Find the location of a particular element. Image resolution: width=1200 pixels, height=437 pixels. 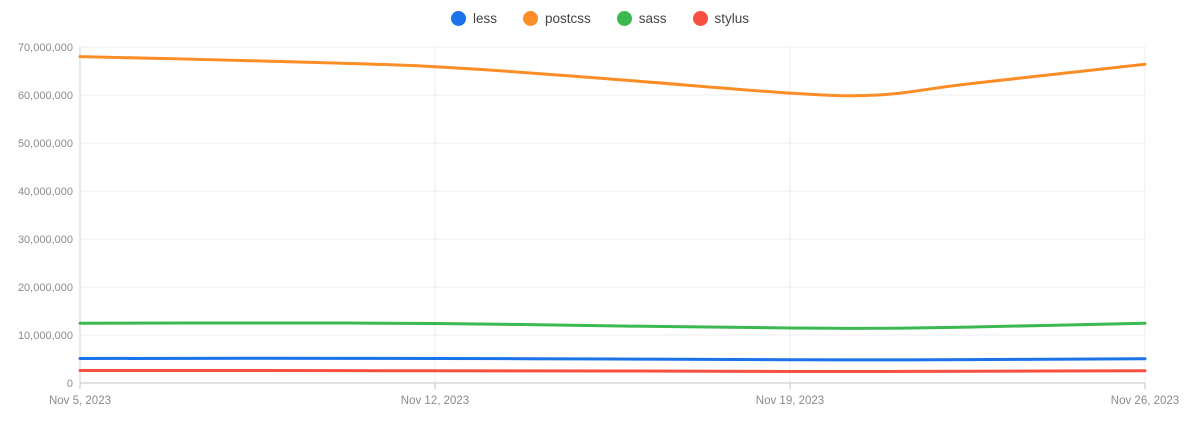

y-tick-label: 30,000,000 is located at coordinates (45, 240).